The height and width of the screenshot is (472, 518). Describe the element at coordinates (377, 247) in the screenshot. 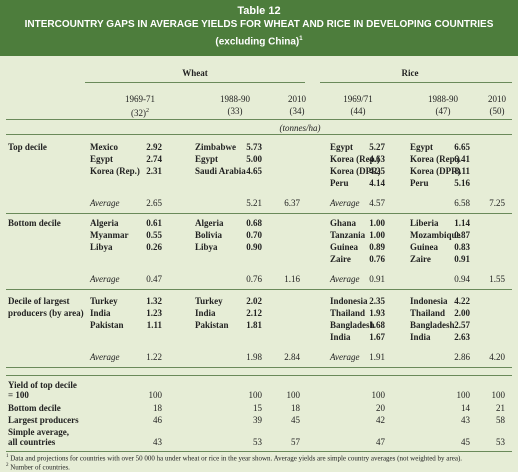

I see `yield-value: 0.89` at that location.